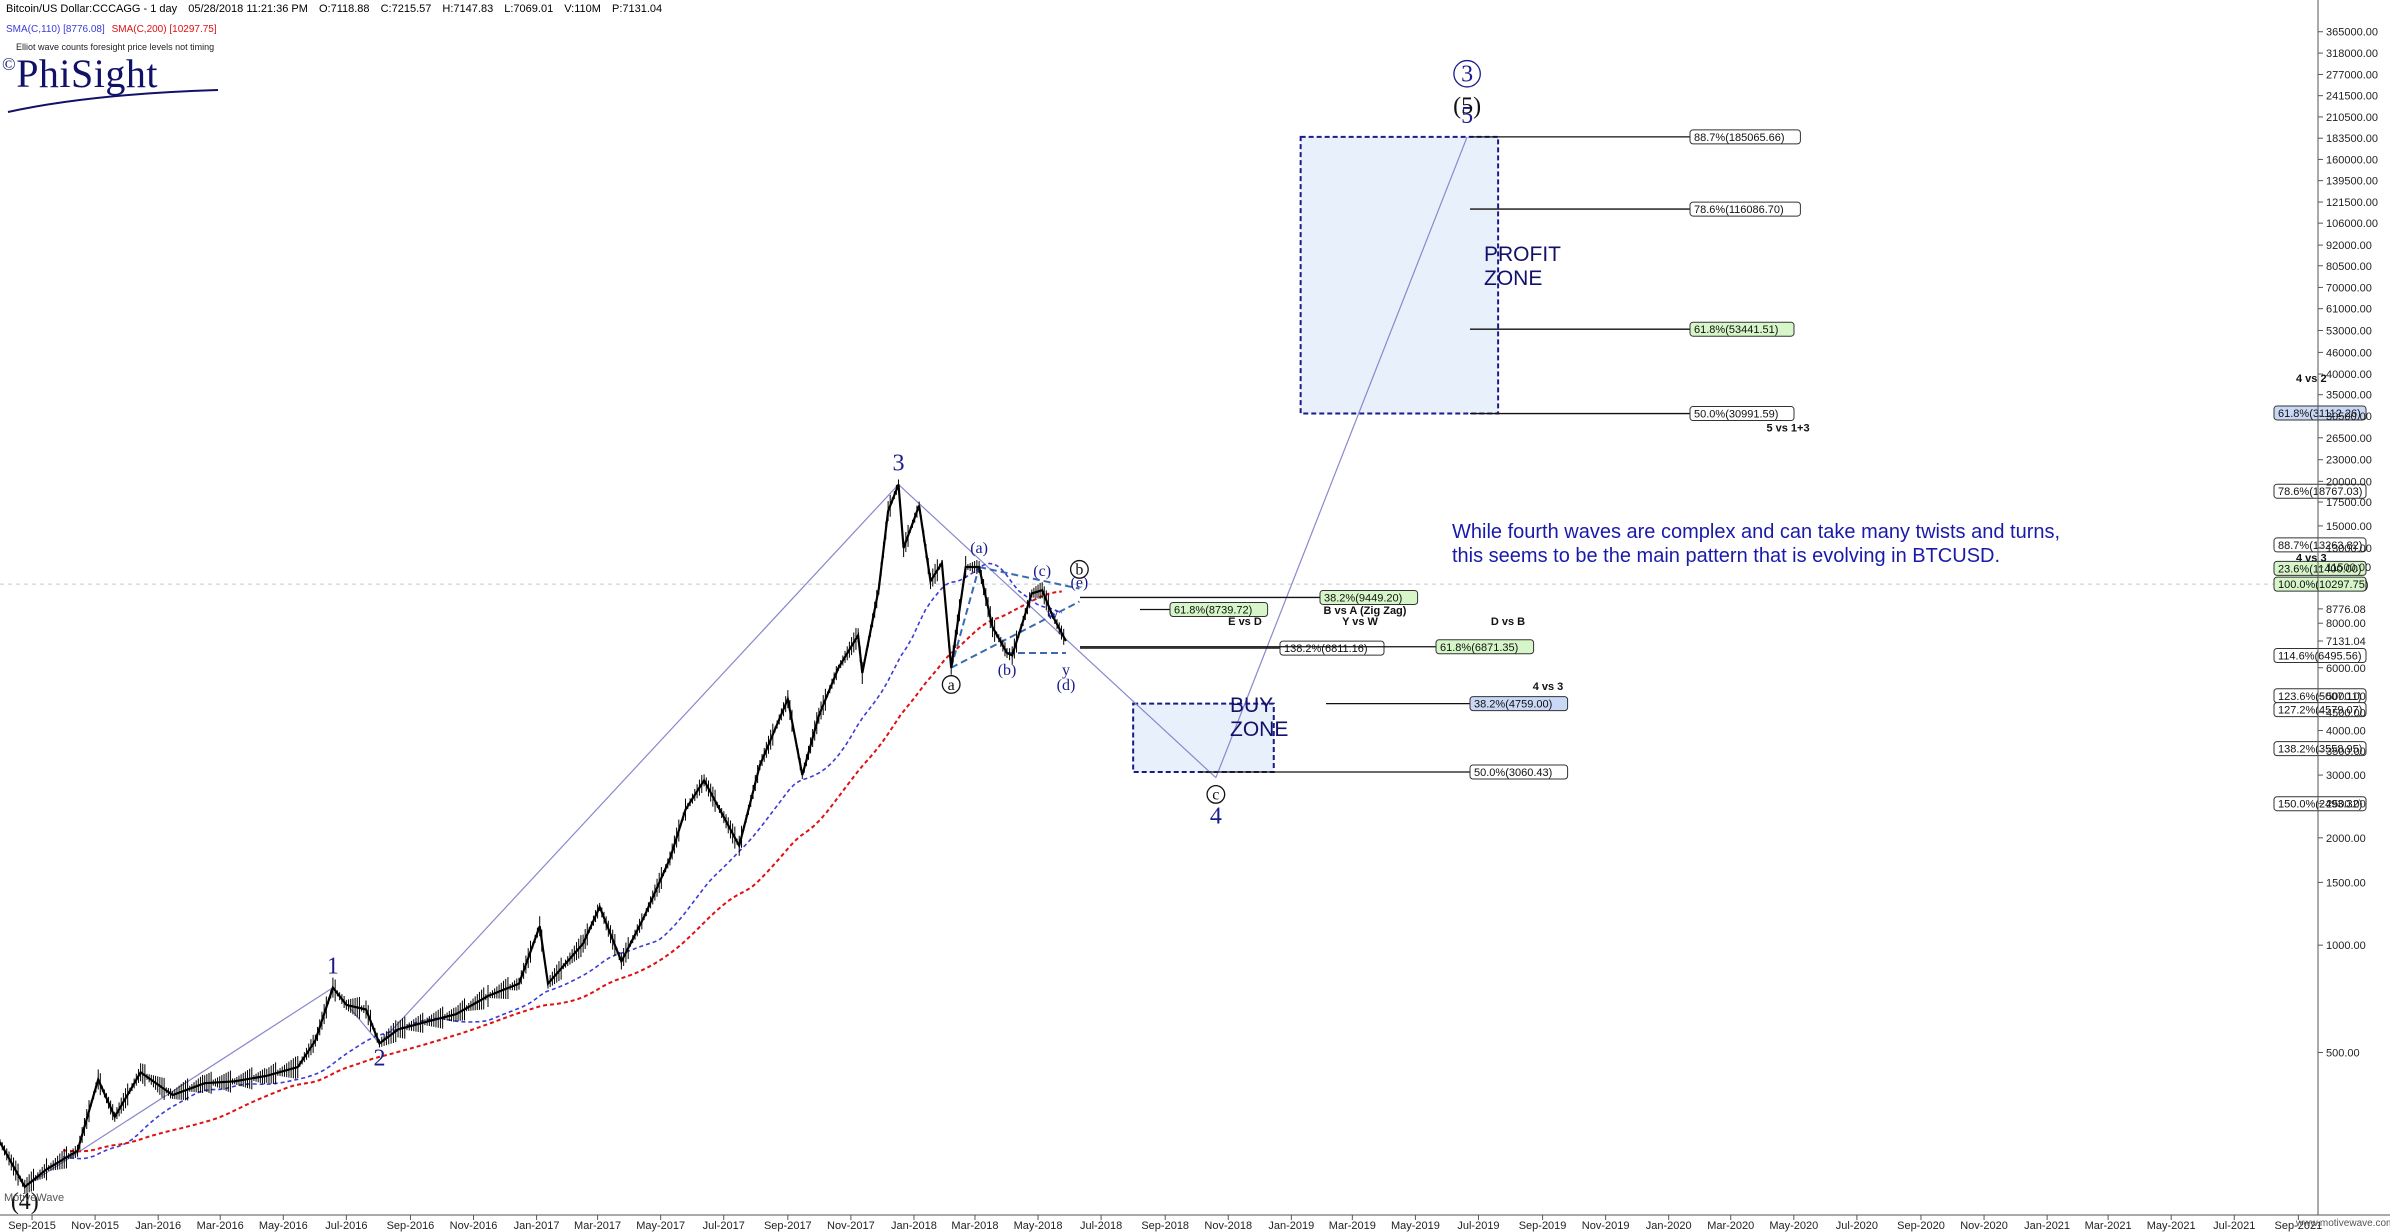  Describe the element at coordinates (1513, 278) in the screenshot. I see `profit-zone-line-2: ZONE` at that location.